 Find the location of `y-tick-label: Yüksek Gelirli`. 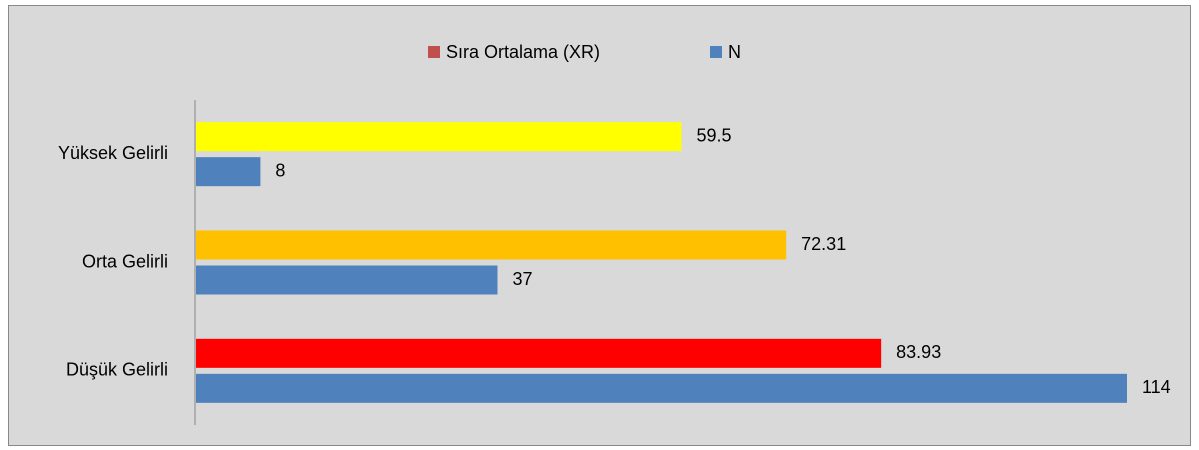

y-tick-label: Yüksek Gelirli is located at coordinates (113, 153).